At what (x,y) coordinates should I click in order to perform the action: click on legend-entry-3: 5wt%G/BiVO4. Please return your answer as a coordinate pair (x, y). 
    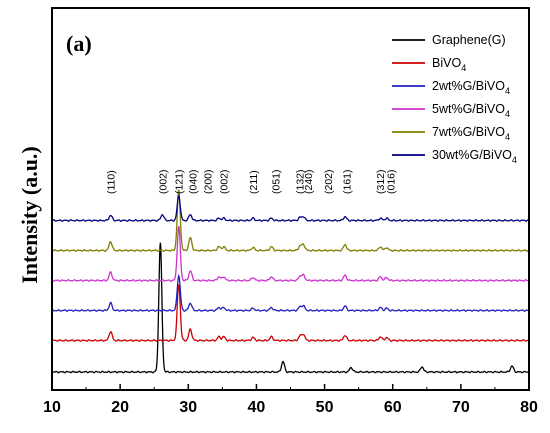
    Looking at the image, I should click on (471, 110).